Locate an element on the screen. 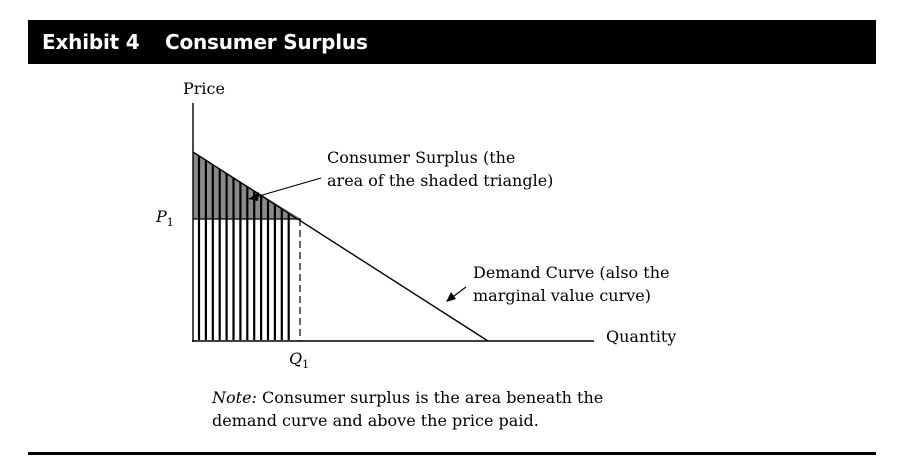 Image resolution: width=914 pixels, height=465 pixels. demand-label-line1: Demand Curve (also the is located at coordinates (571, 272).